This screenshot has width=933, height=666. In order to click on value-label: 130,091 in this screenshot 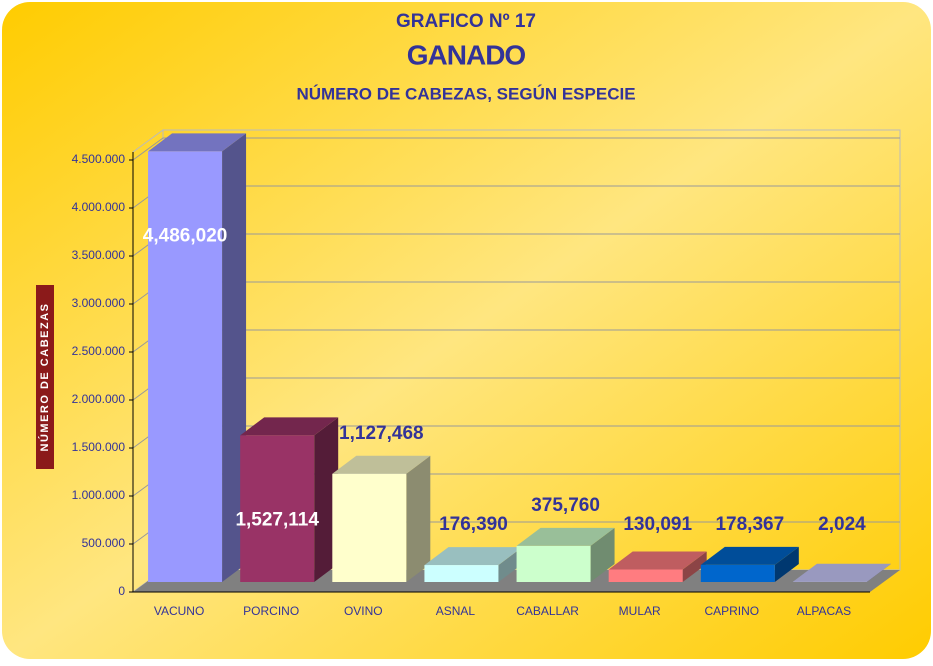, I will do `click(657, 524)`.